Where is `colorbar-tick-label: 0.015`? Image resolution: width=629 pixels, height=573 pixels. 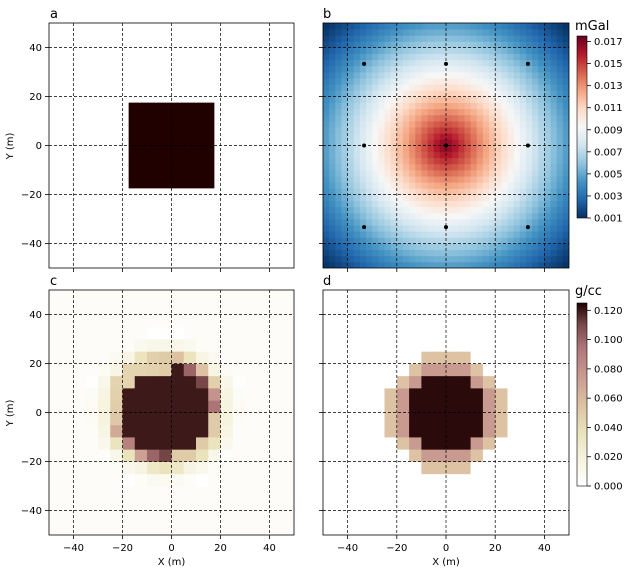 colorbar-tick-label: 0.015 is located at coordinates (608, 64).